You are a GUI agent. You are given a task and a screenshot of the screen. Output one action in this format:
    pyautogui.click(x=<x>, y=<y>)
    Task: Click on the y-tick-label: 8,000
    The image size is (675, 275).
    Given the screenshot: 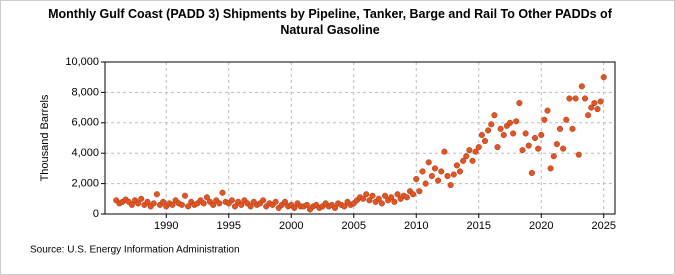 What is the action you would take?
    pyautogui.click(x=85, y=92)
    